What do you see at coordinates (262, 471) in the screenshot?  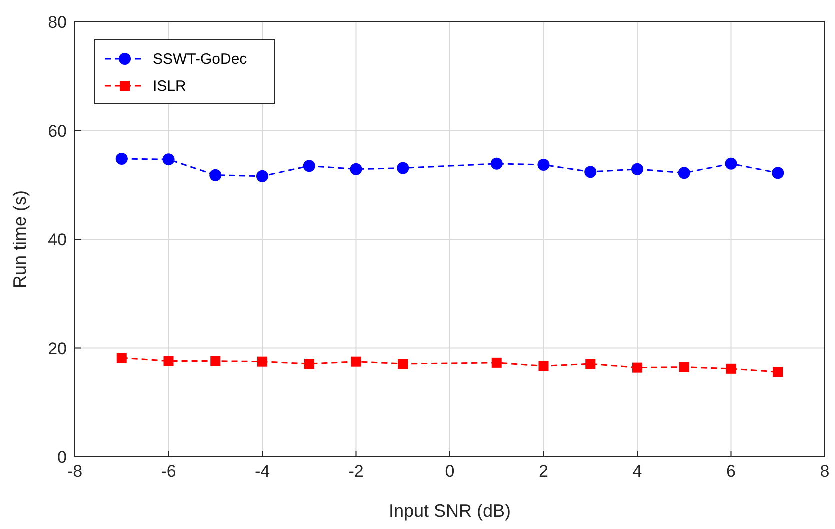 I see `x-tick-label: -4` at bounding box center [262, 471].